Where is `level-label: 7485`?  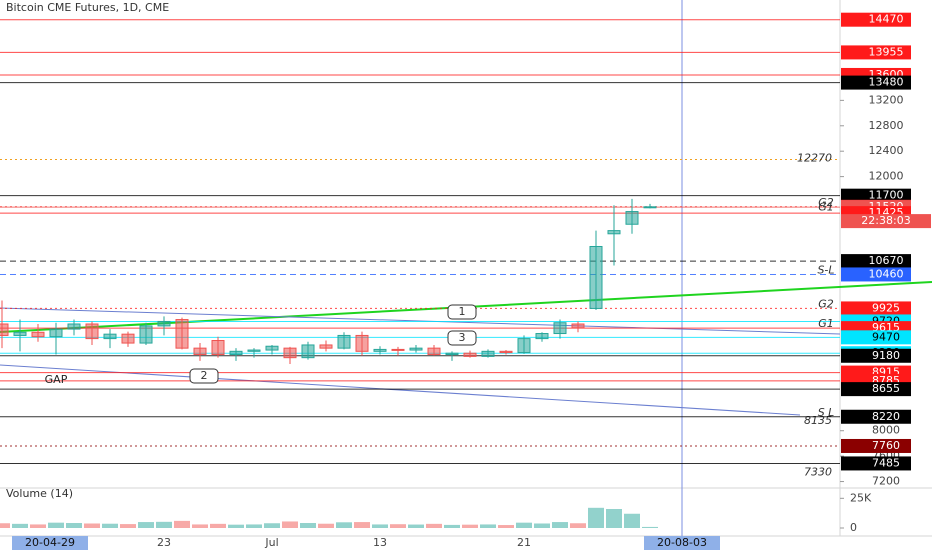
level-label: 7485 is located at coordinates (886, 462).